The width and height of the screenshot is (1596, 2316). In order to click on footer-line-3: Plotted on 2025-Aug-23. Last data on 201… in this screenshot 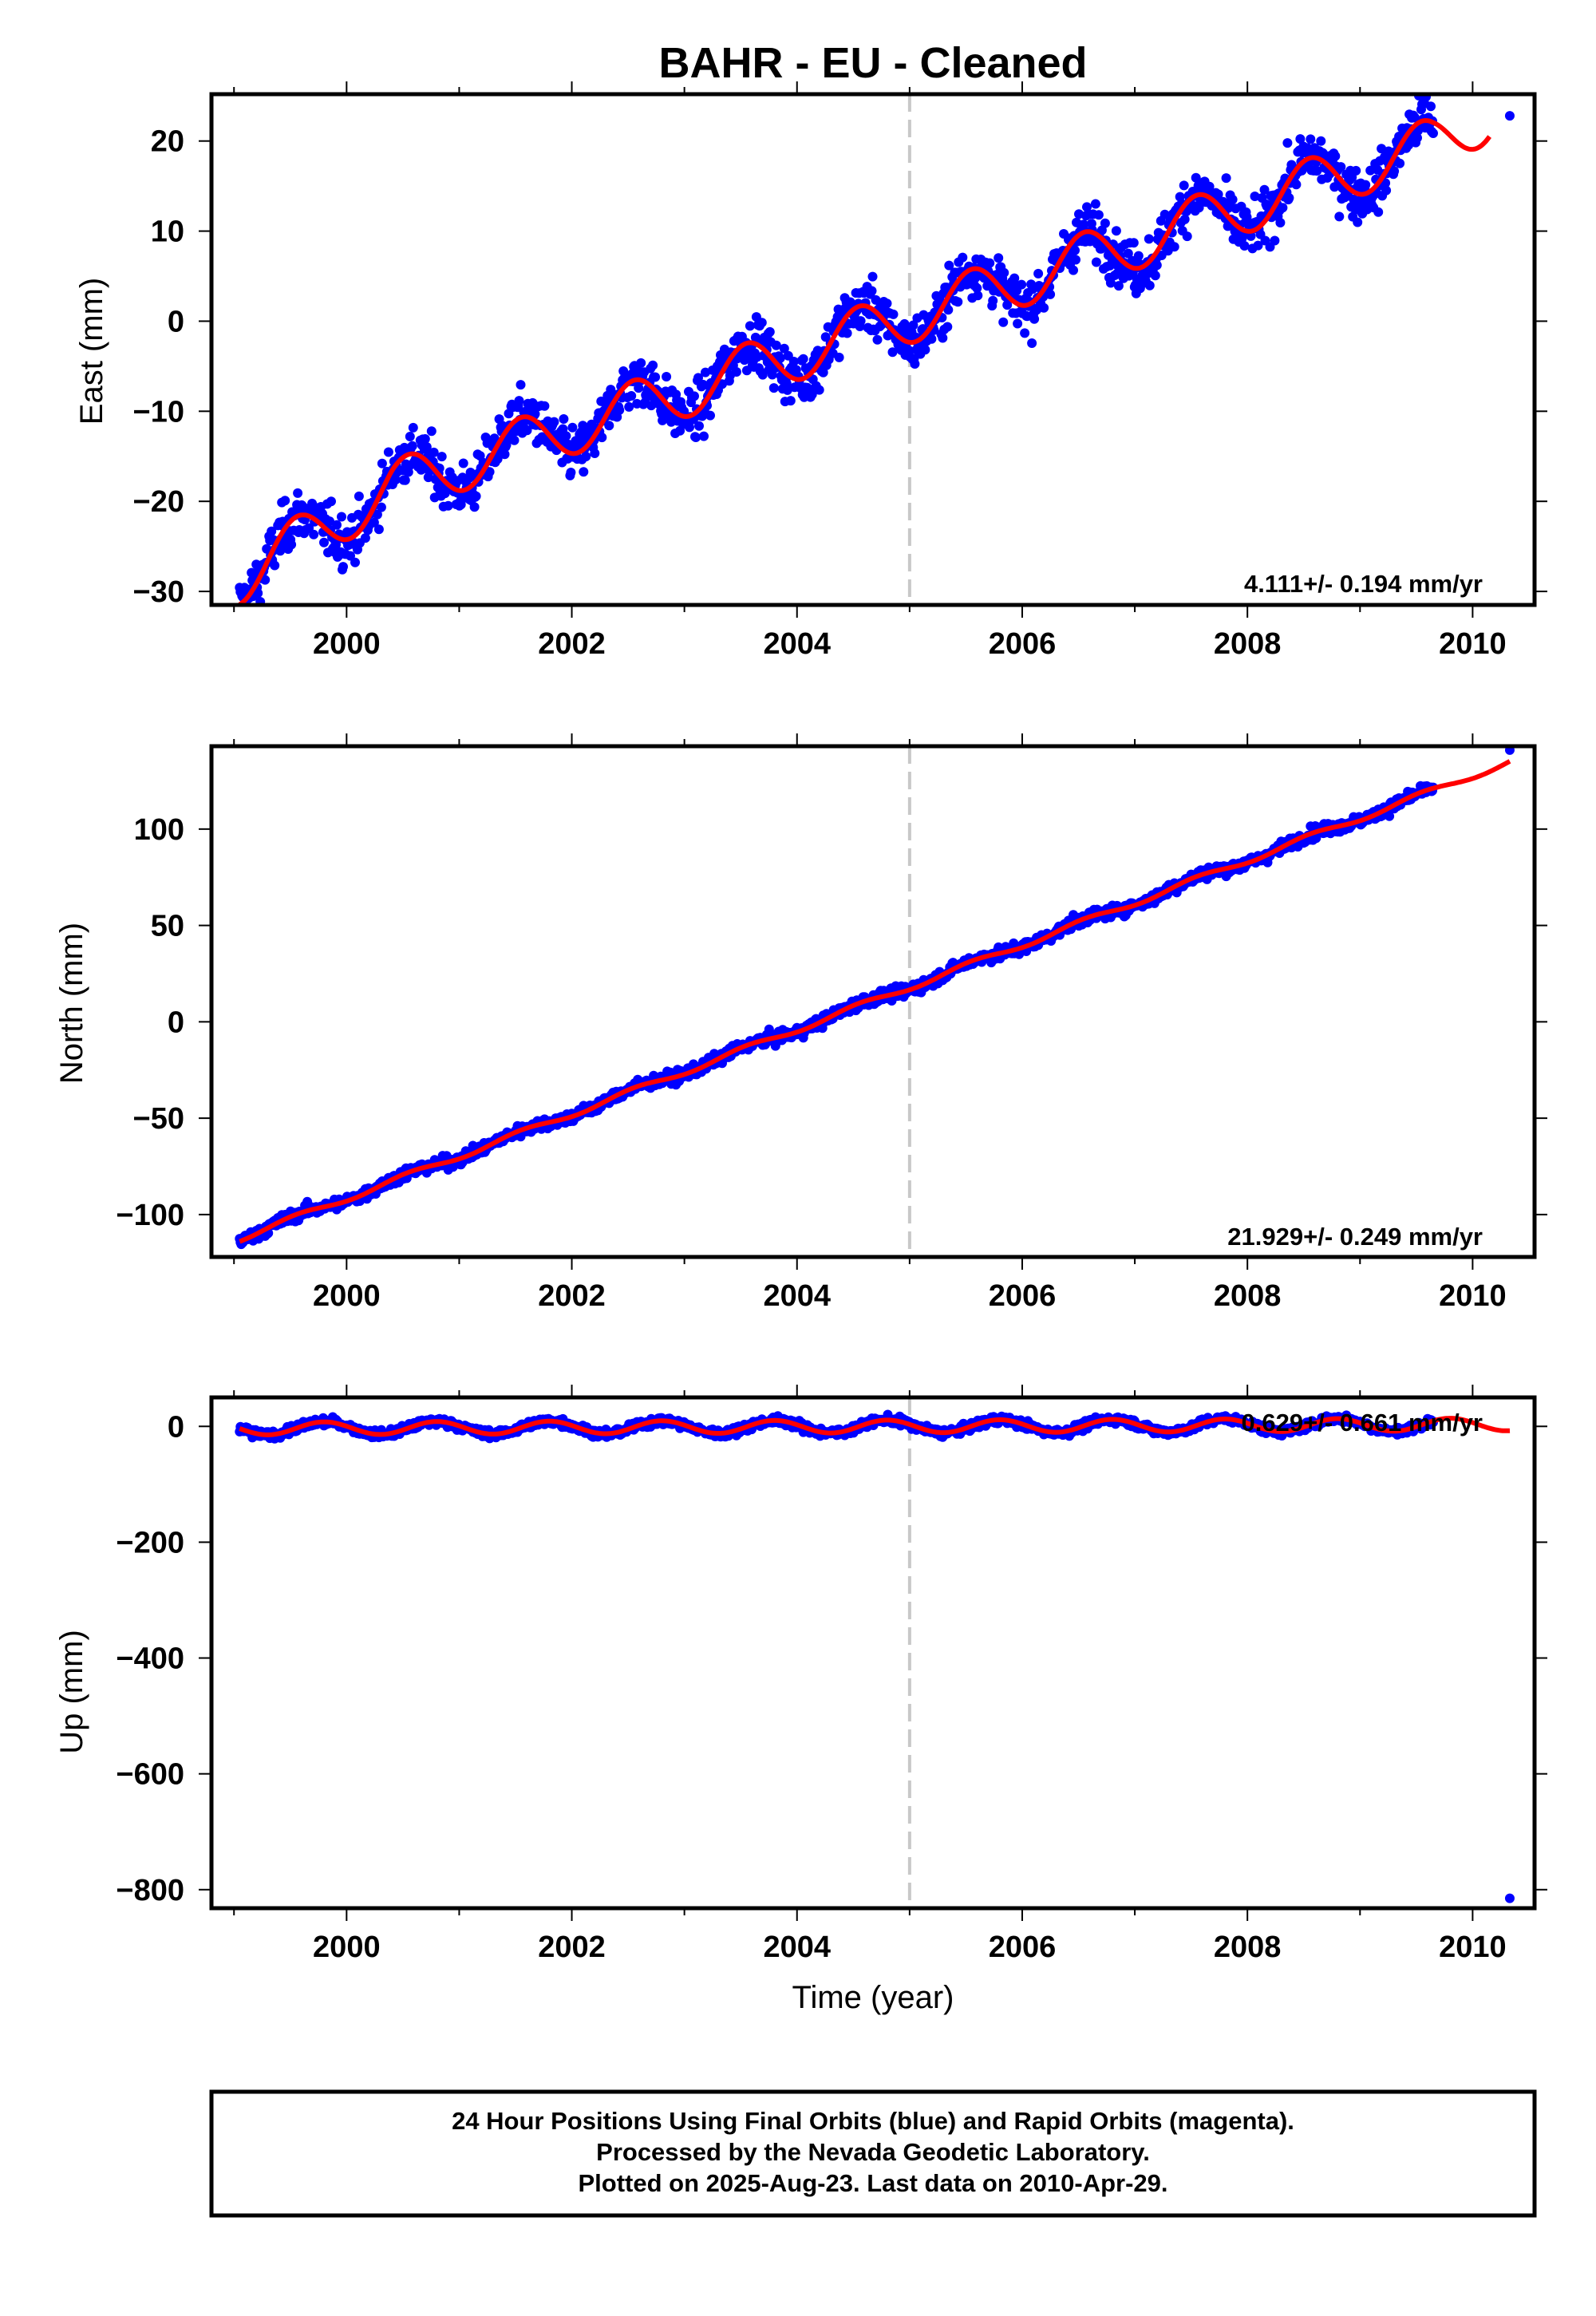, I will do `click(873, 2183)`.